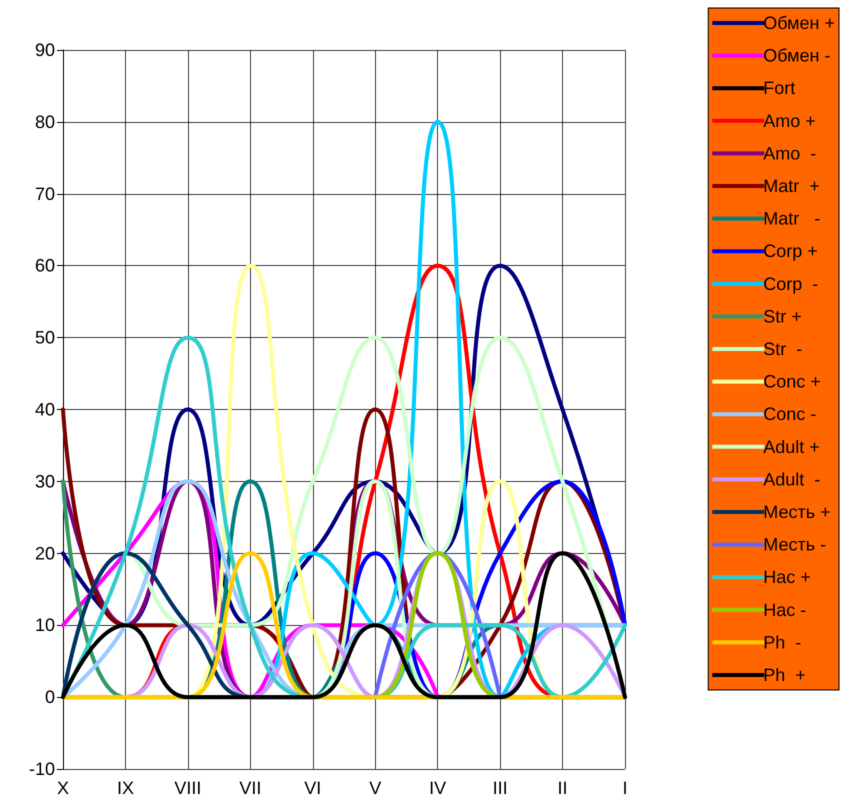 This screenshot has height=797, width=845. What do you see at coordinates (790, 251) in the screenshot?
I see `legend-label: Corp +` at bounding box center [790, 251].